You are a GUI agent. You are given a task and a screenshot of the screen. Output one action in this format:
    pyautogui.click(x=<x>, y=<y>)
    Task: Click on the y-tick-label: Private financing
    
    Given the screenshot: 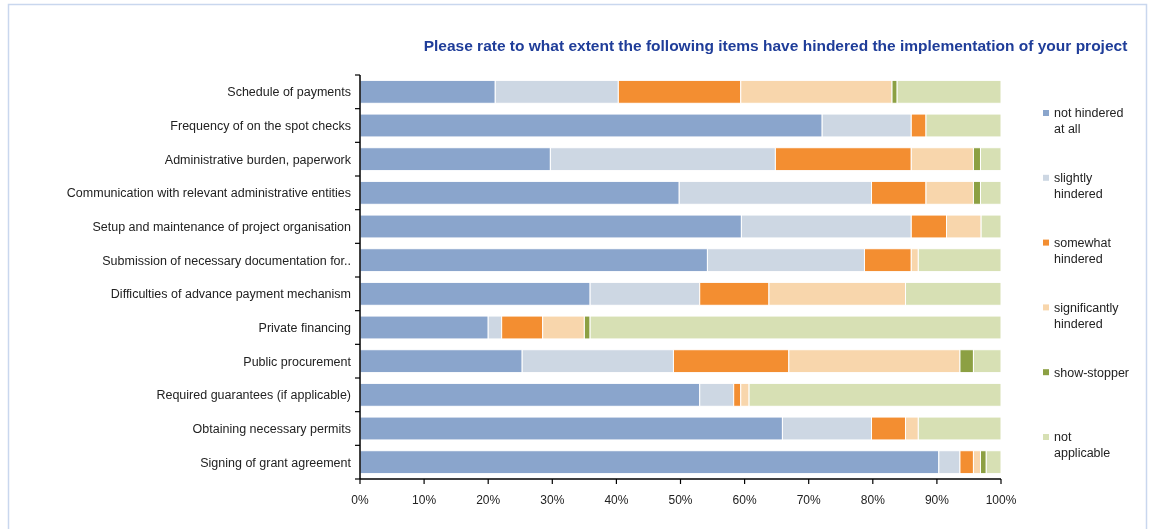 What is the action you would take?
    pyautogui.click(x=305, y=327)
    